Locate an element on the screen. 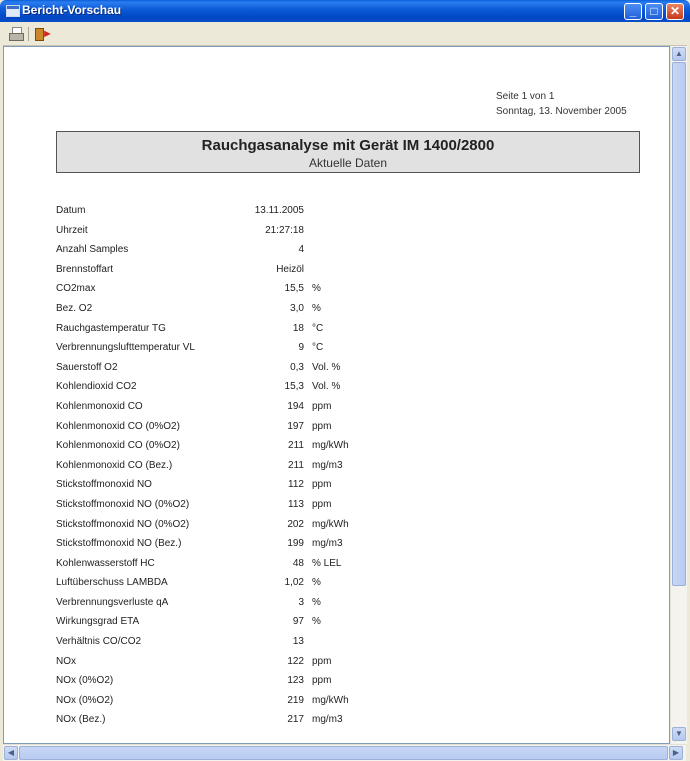 The width and height of the screenshot is (690, 761). horizontal-scroll-thumb is located at coordinates (343, 753).